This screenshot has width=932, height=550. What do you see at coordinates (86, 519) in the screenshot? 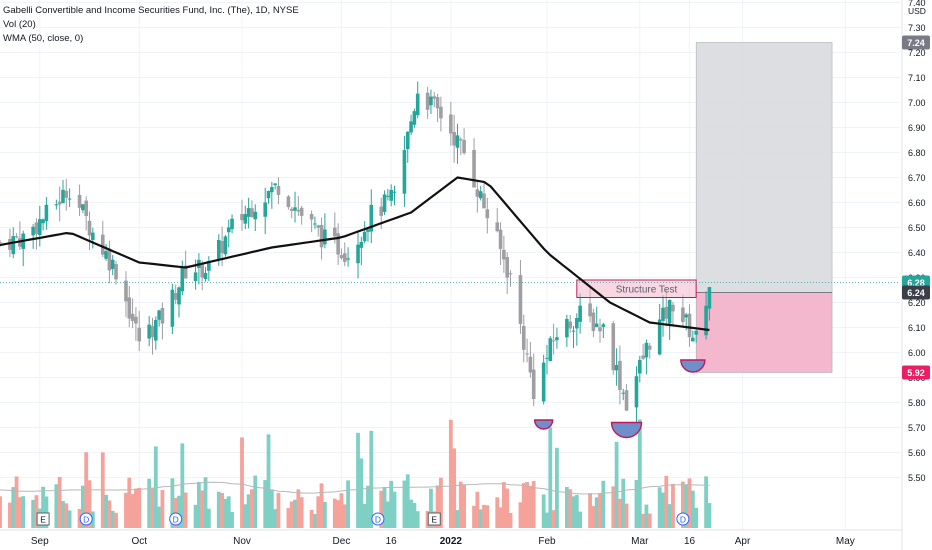
I see `event-marker-label: D` at bounding box center [86, 519].